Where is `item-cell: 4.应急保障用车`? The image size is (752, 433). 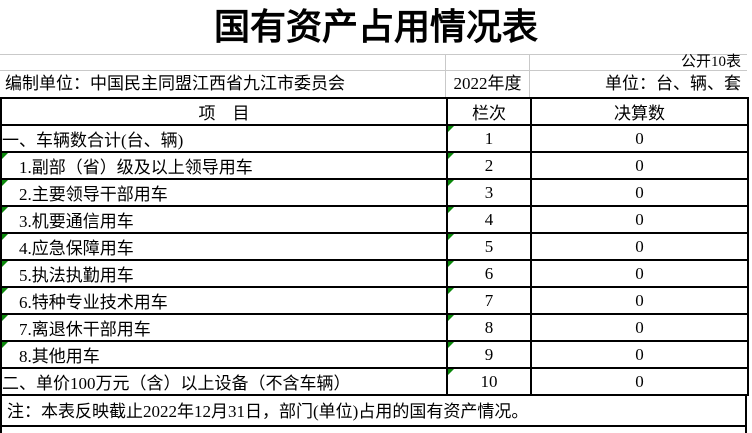
item-cell: 4.应急保障用车 is located at coordinates (224, 246).